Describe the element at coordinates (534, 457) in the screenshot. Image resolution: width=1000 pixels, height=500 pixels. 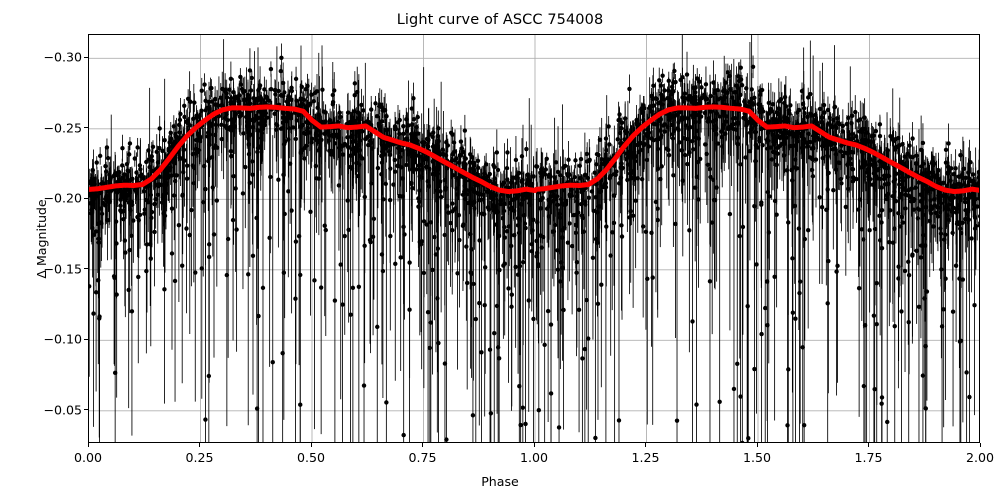
I see `x-tick-label: 1.00` at that location.